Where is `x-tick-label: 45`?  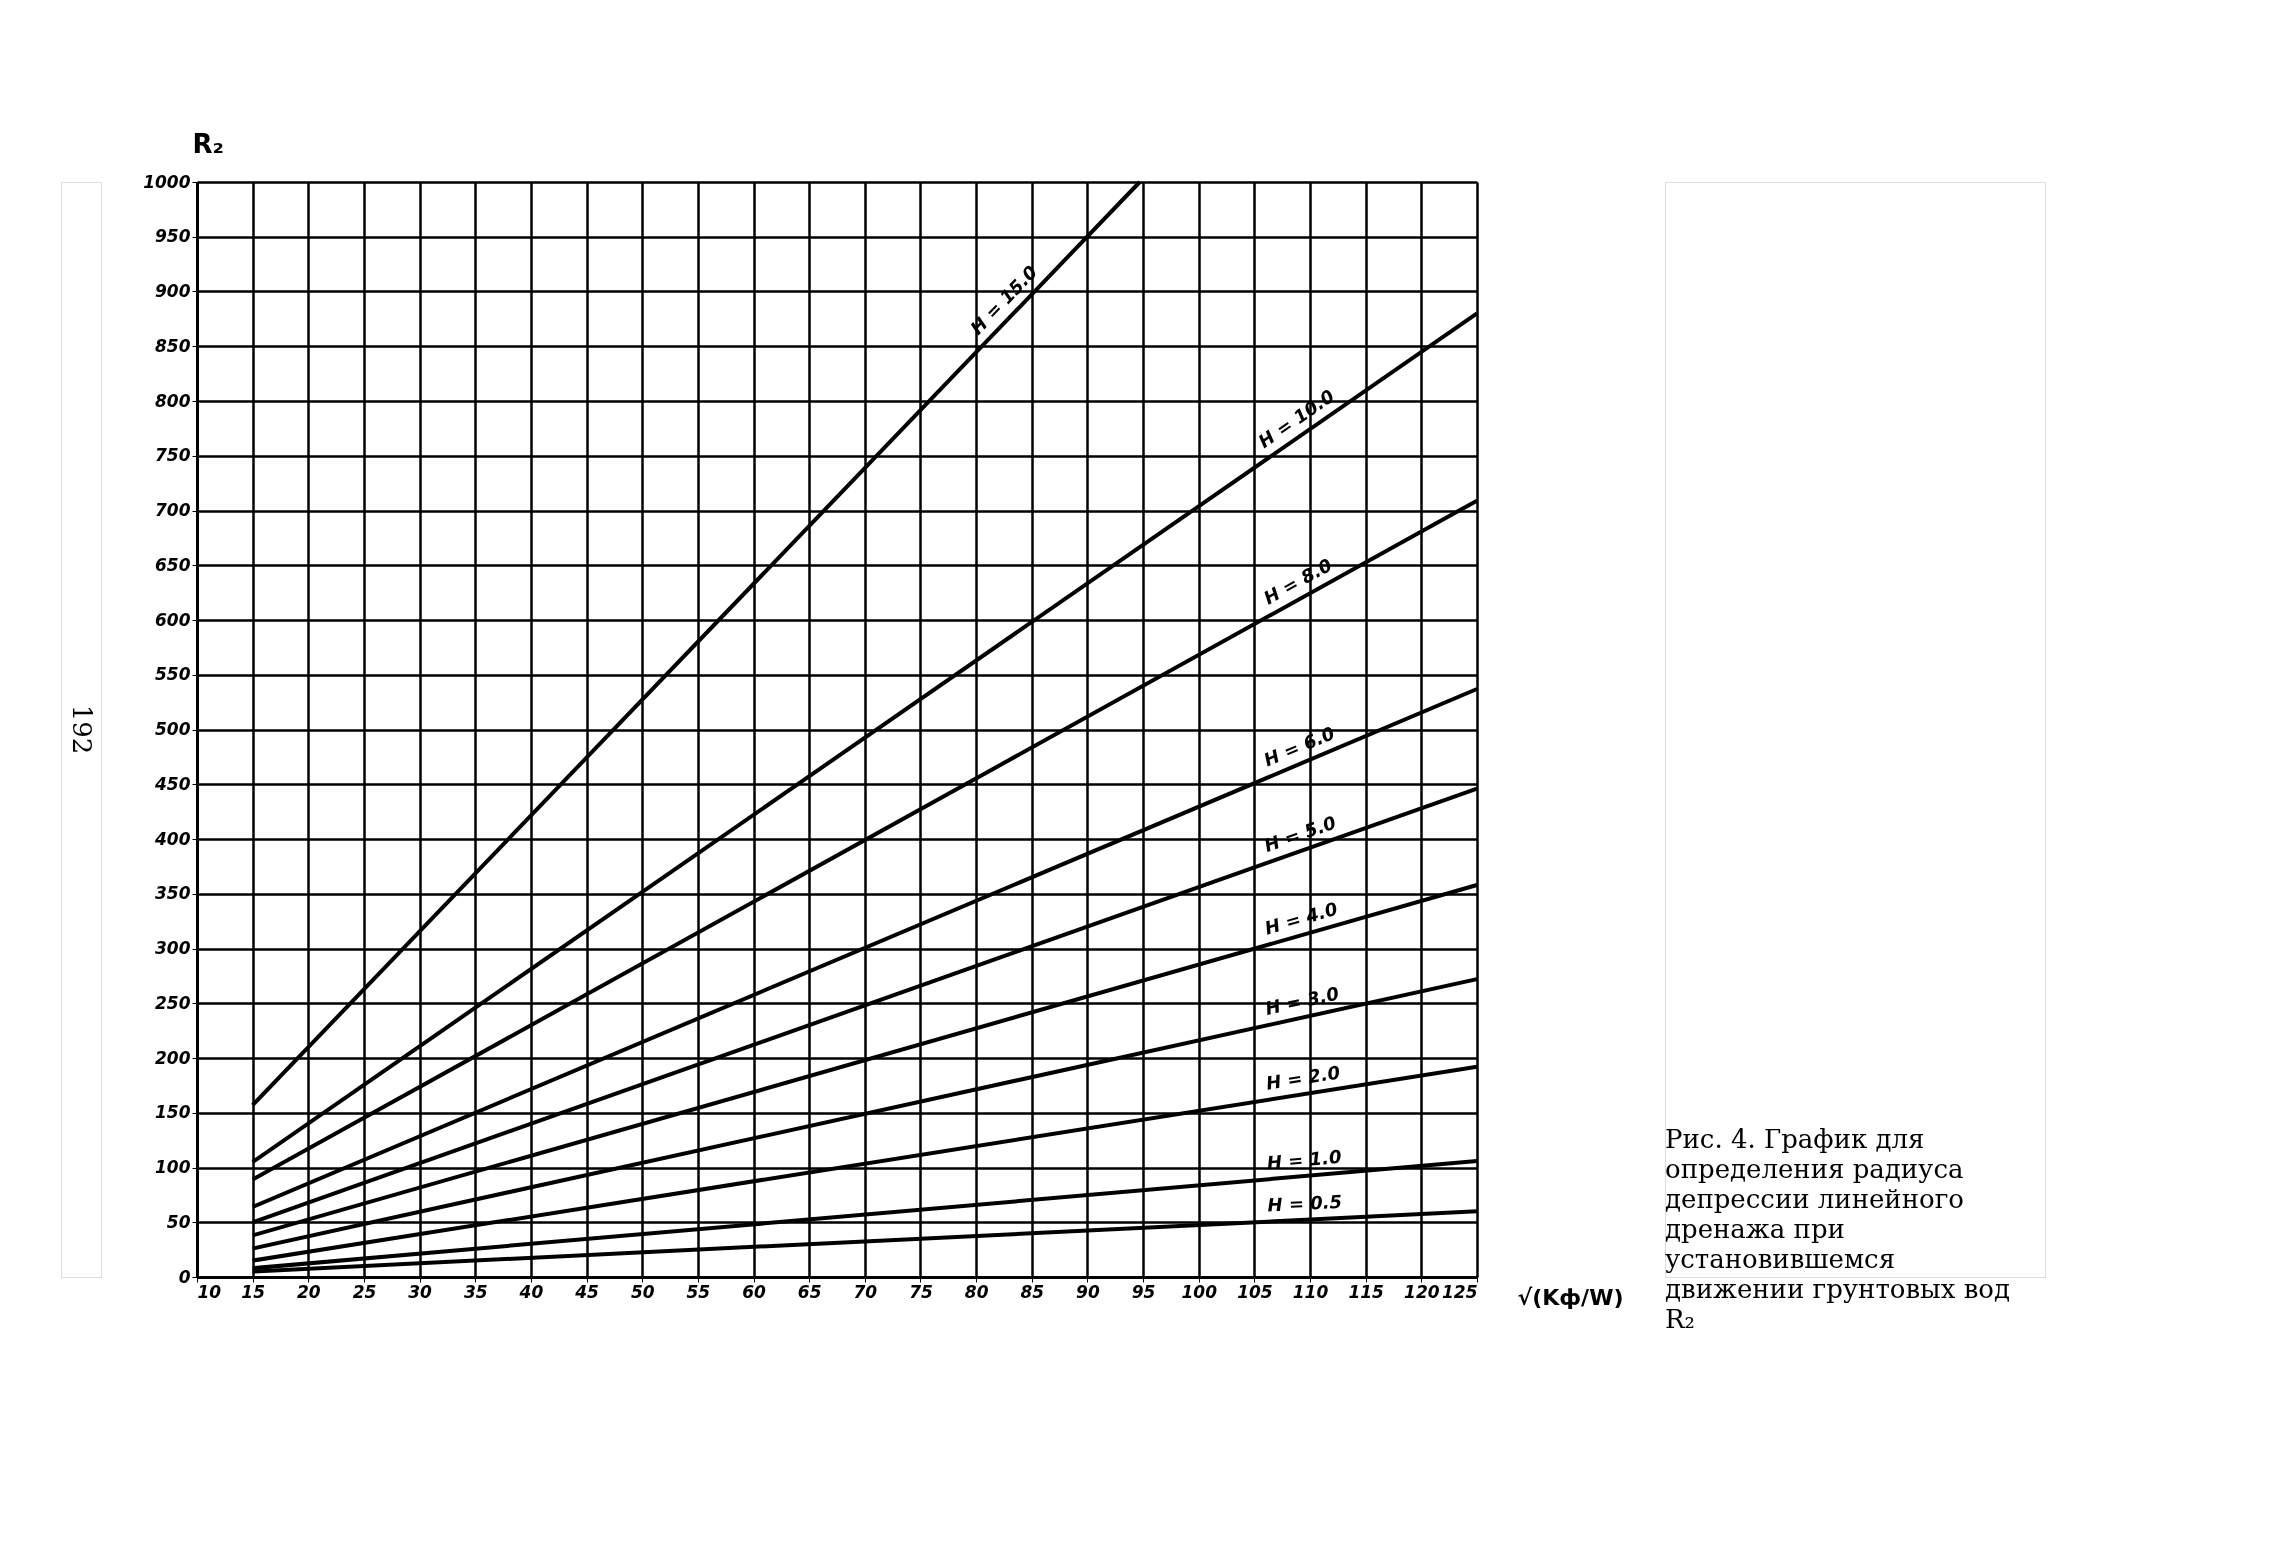 x-tick-label: 45 is located at coordinates (586, 1291).